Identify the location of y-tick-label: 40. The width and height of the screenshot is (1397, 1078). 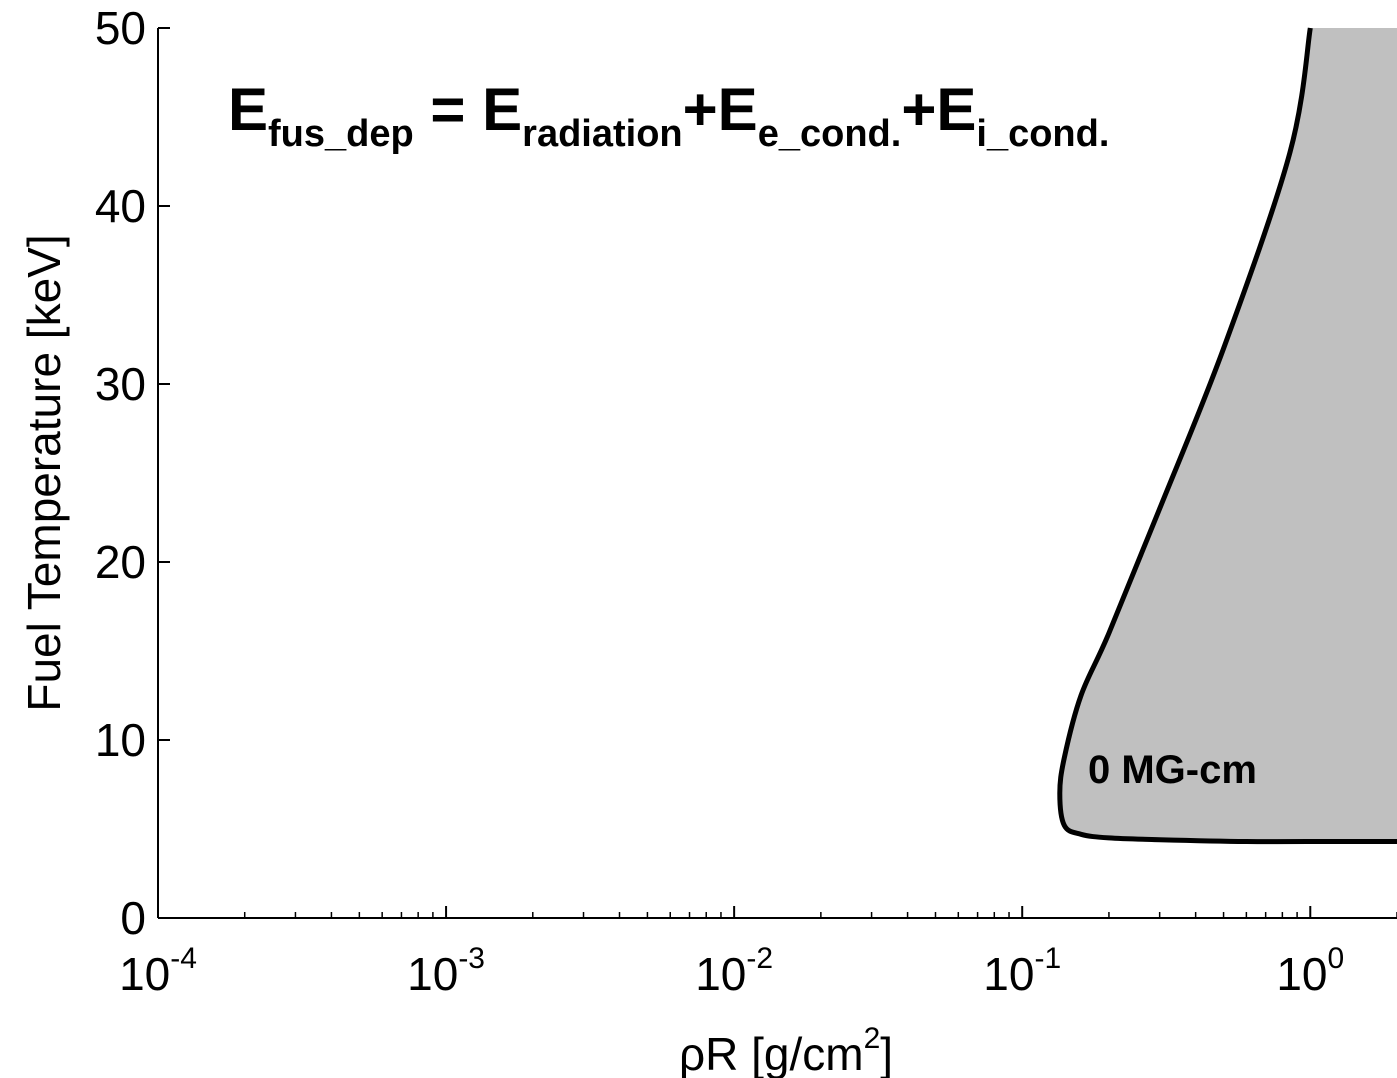
(120, 206).